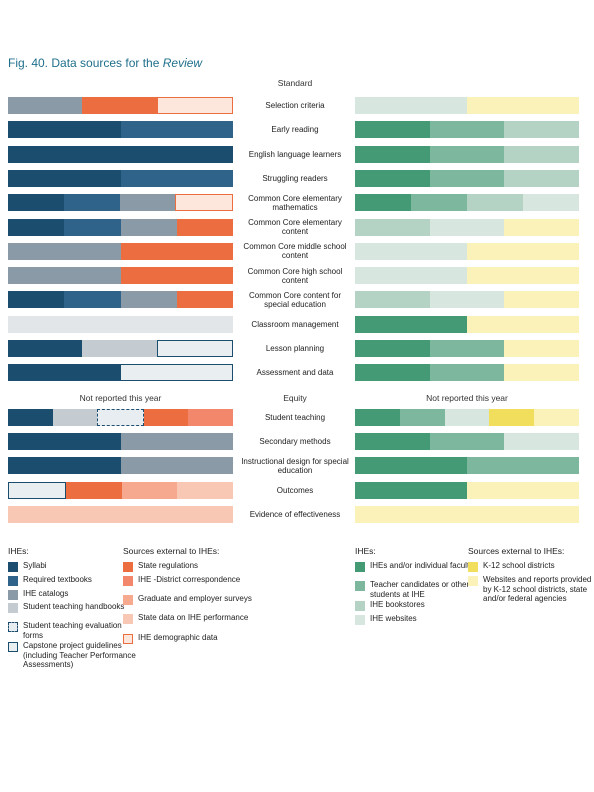  I want to click on legend-swatch-catalogs, so click(13, 595).